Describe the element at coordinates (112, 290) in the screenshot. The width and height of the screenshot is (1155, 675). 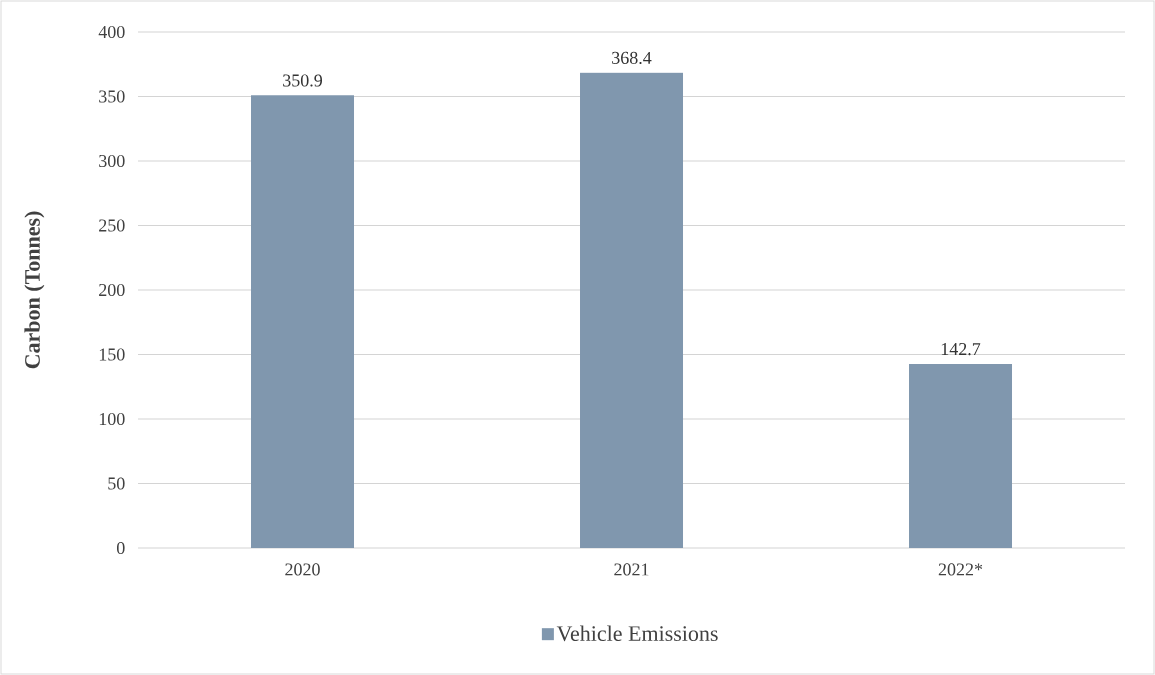
I see `y-tick-label: 200` at that location.